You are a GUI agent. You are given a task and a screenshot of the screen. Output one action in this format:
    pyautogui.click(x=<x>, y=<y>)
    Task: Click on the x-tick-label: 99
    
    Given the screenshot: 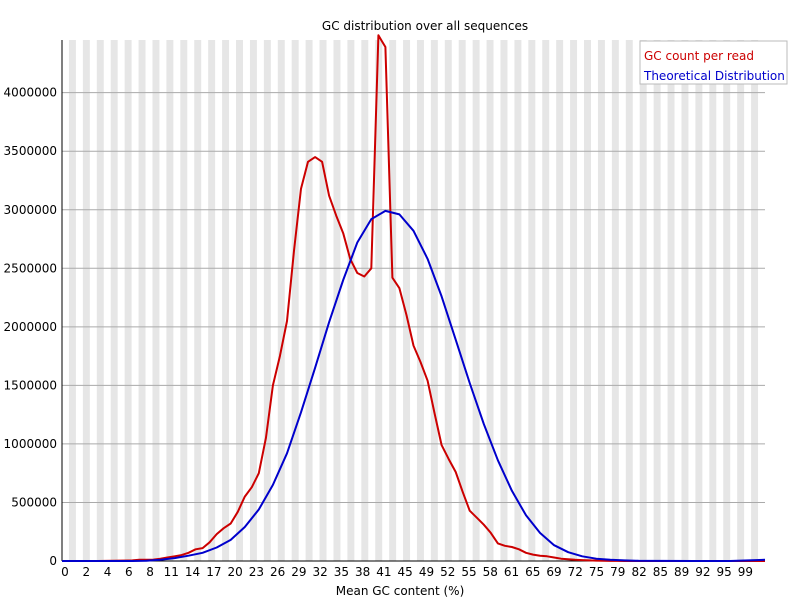 What is the action you would take?
    pyautogui.click(x=745, y=572)
    